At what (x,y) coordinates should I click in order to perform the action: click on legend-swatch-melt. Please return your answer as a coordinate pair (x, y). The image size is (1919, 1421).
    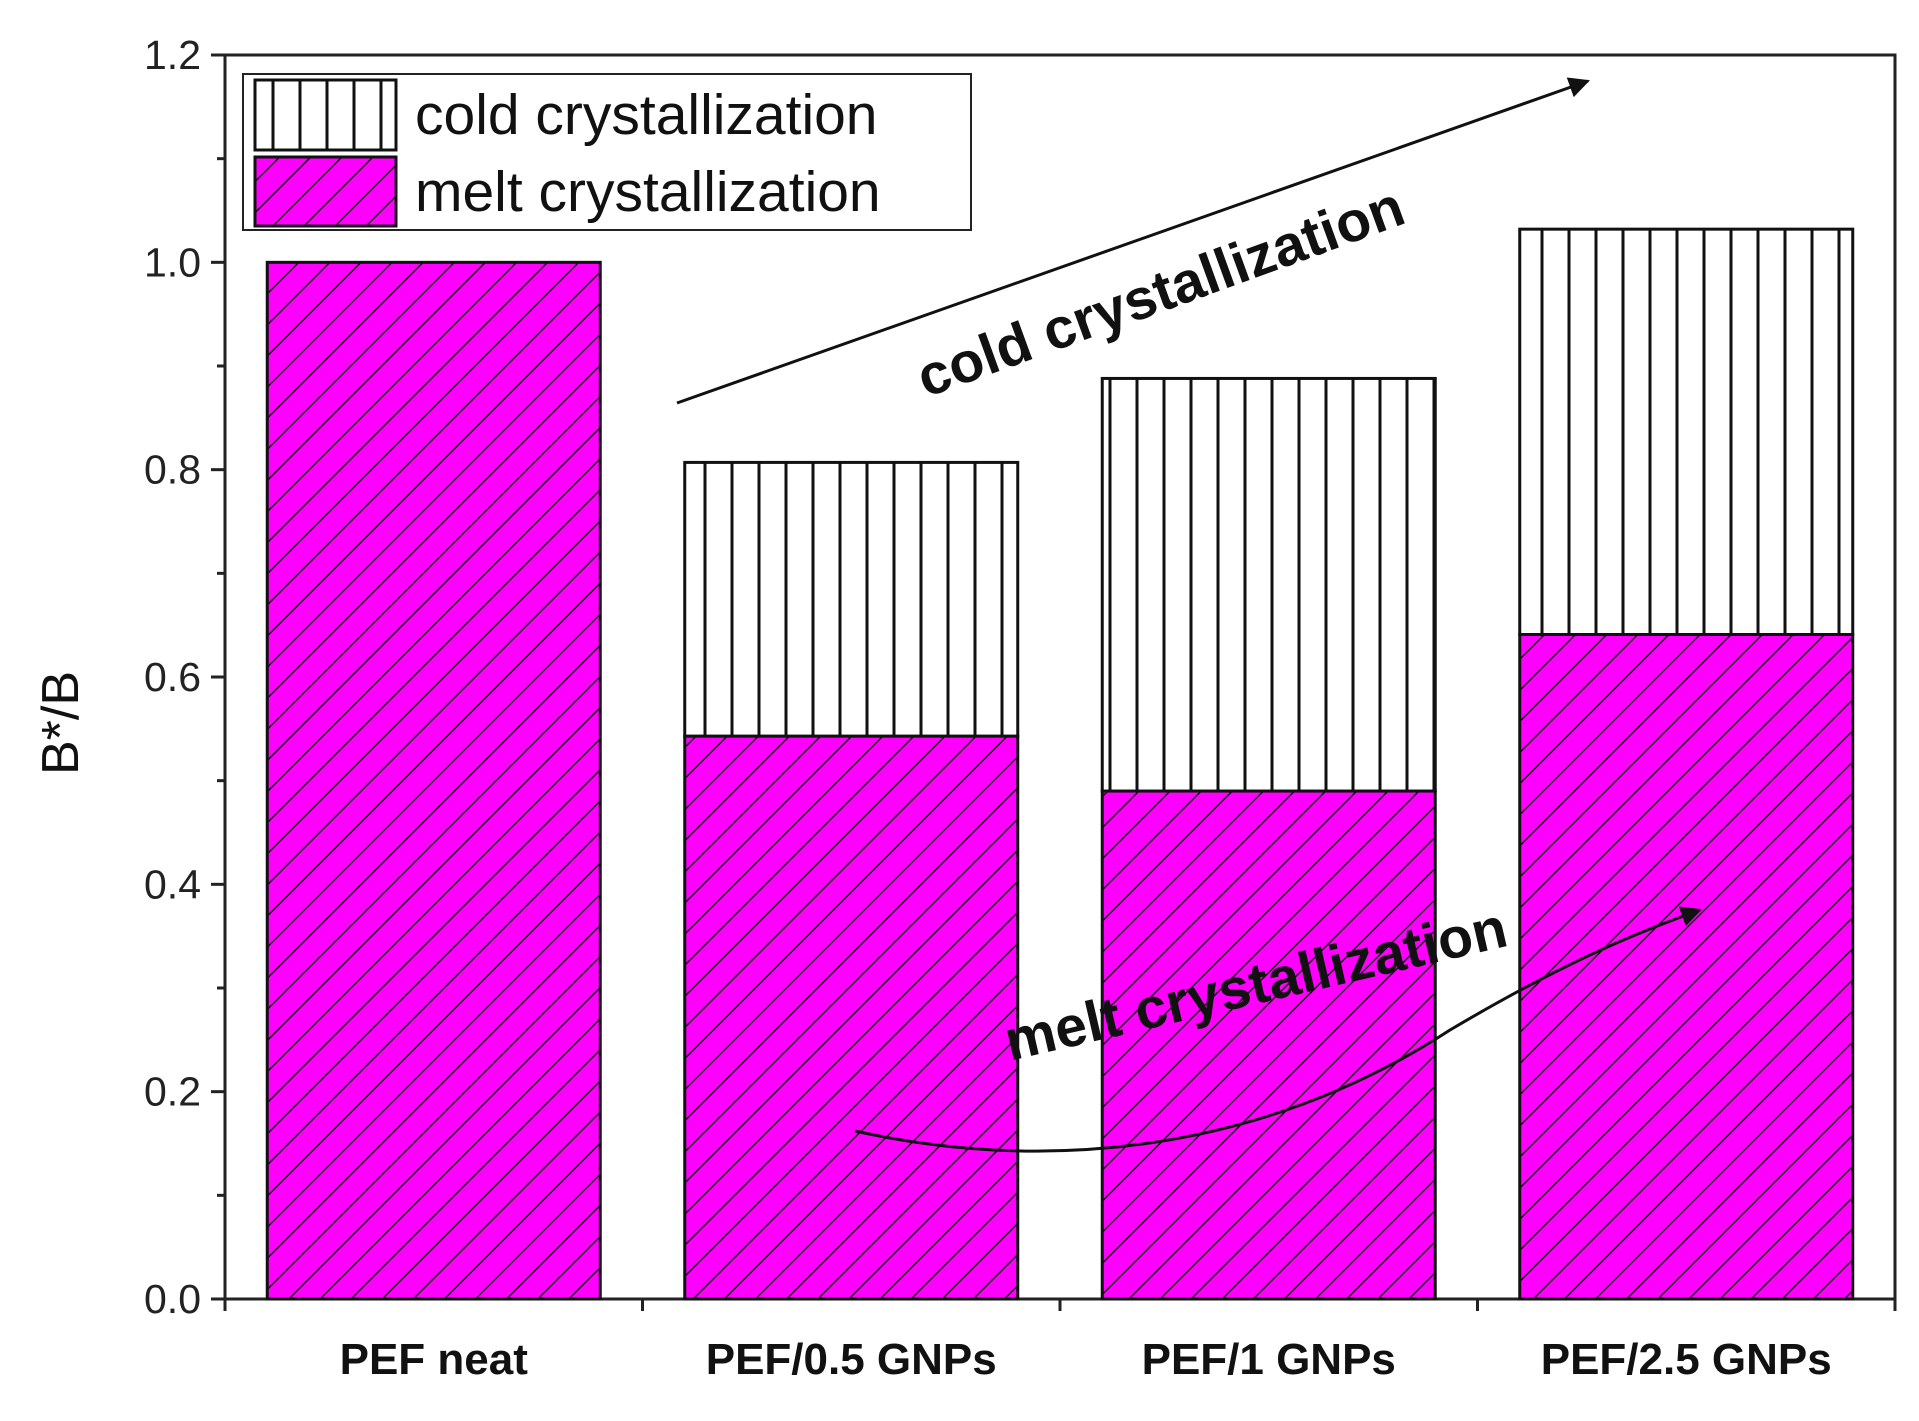
    Looking at the image, I should click on (325, 191).